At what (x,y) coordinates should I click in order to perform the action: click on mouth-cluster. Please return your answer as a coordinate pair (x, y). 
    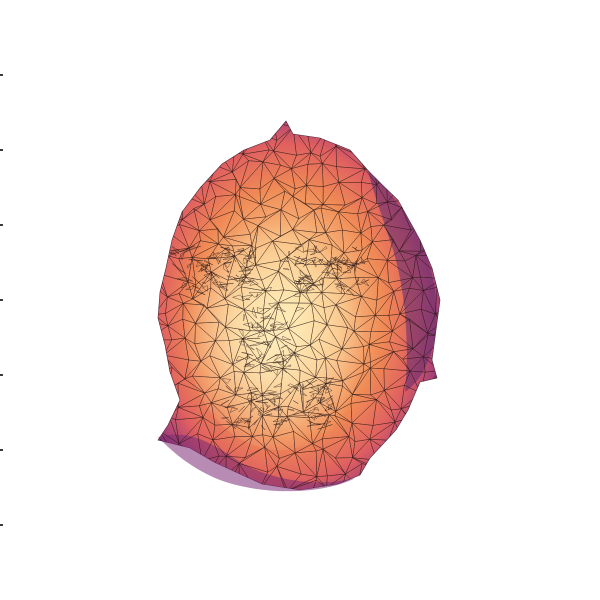
    Looking at the image, I should click on (277, 404).